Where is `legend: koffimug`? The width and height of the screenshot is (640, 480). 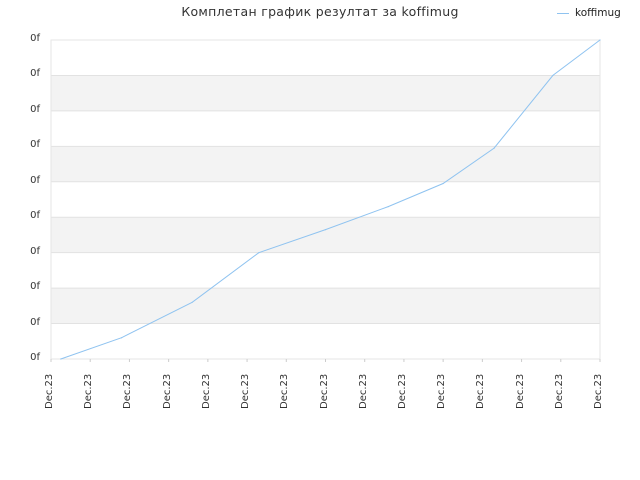
legend: koffimug is located at coordinates (589, 13).